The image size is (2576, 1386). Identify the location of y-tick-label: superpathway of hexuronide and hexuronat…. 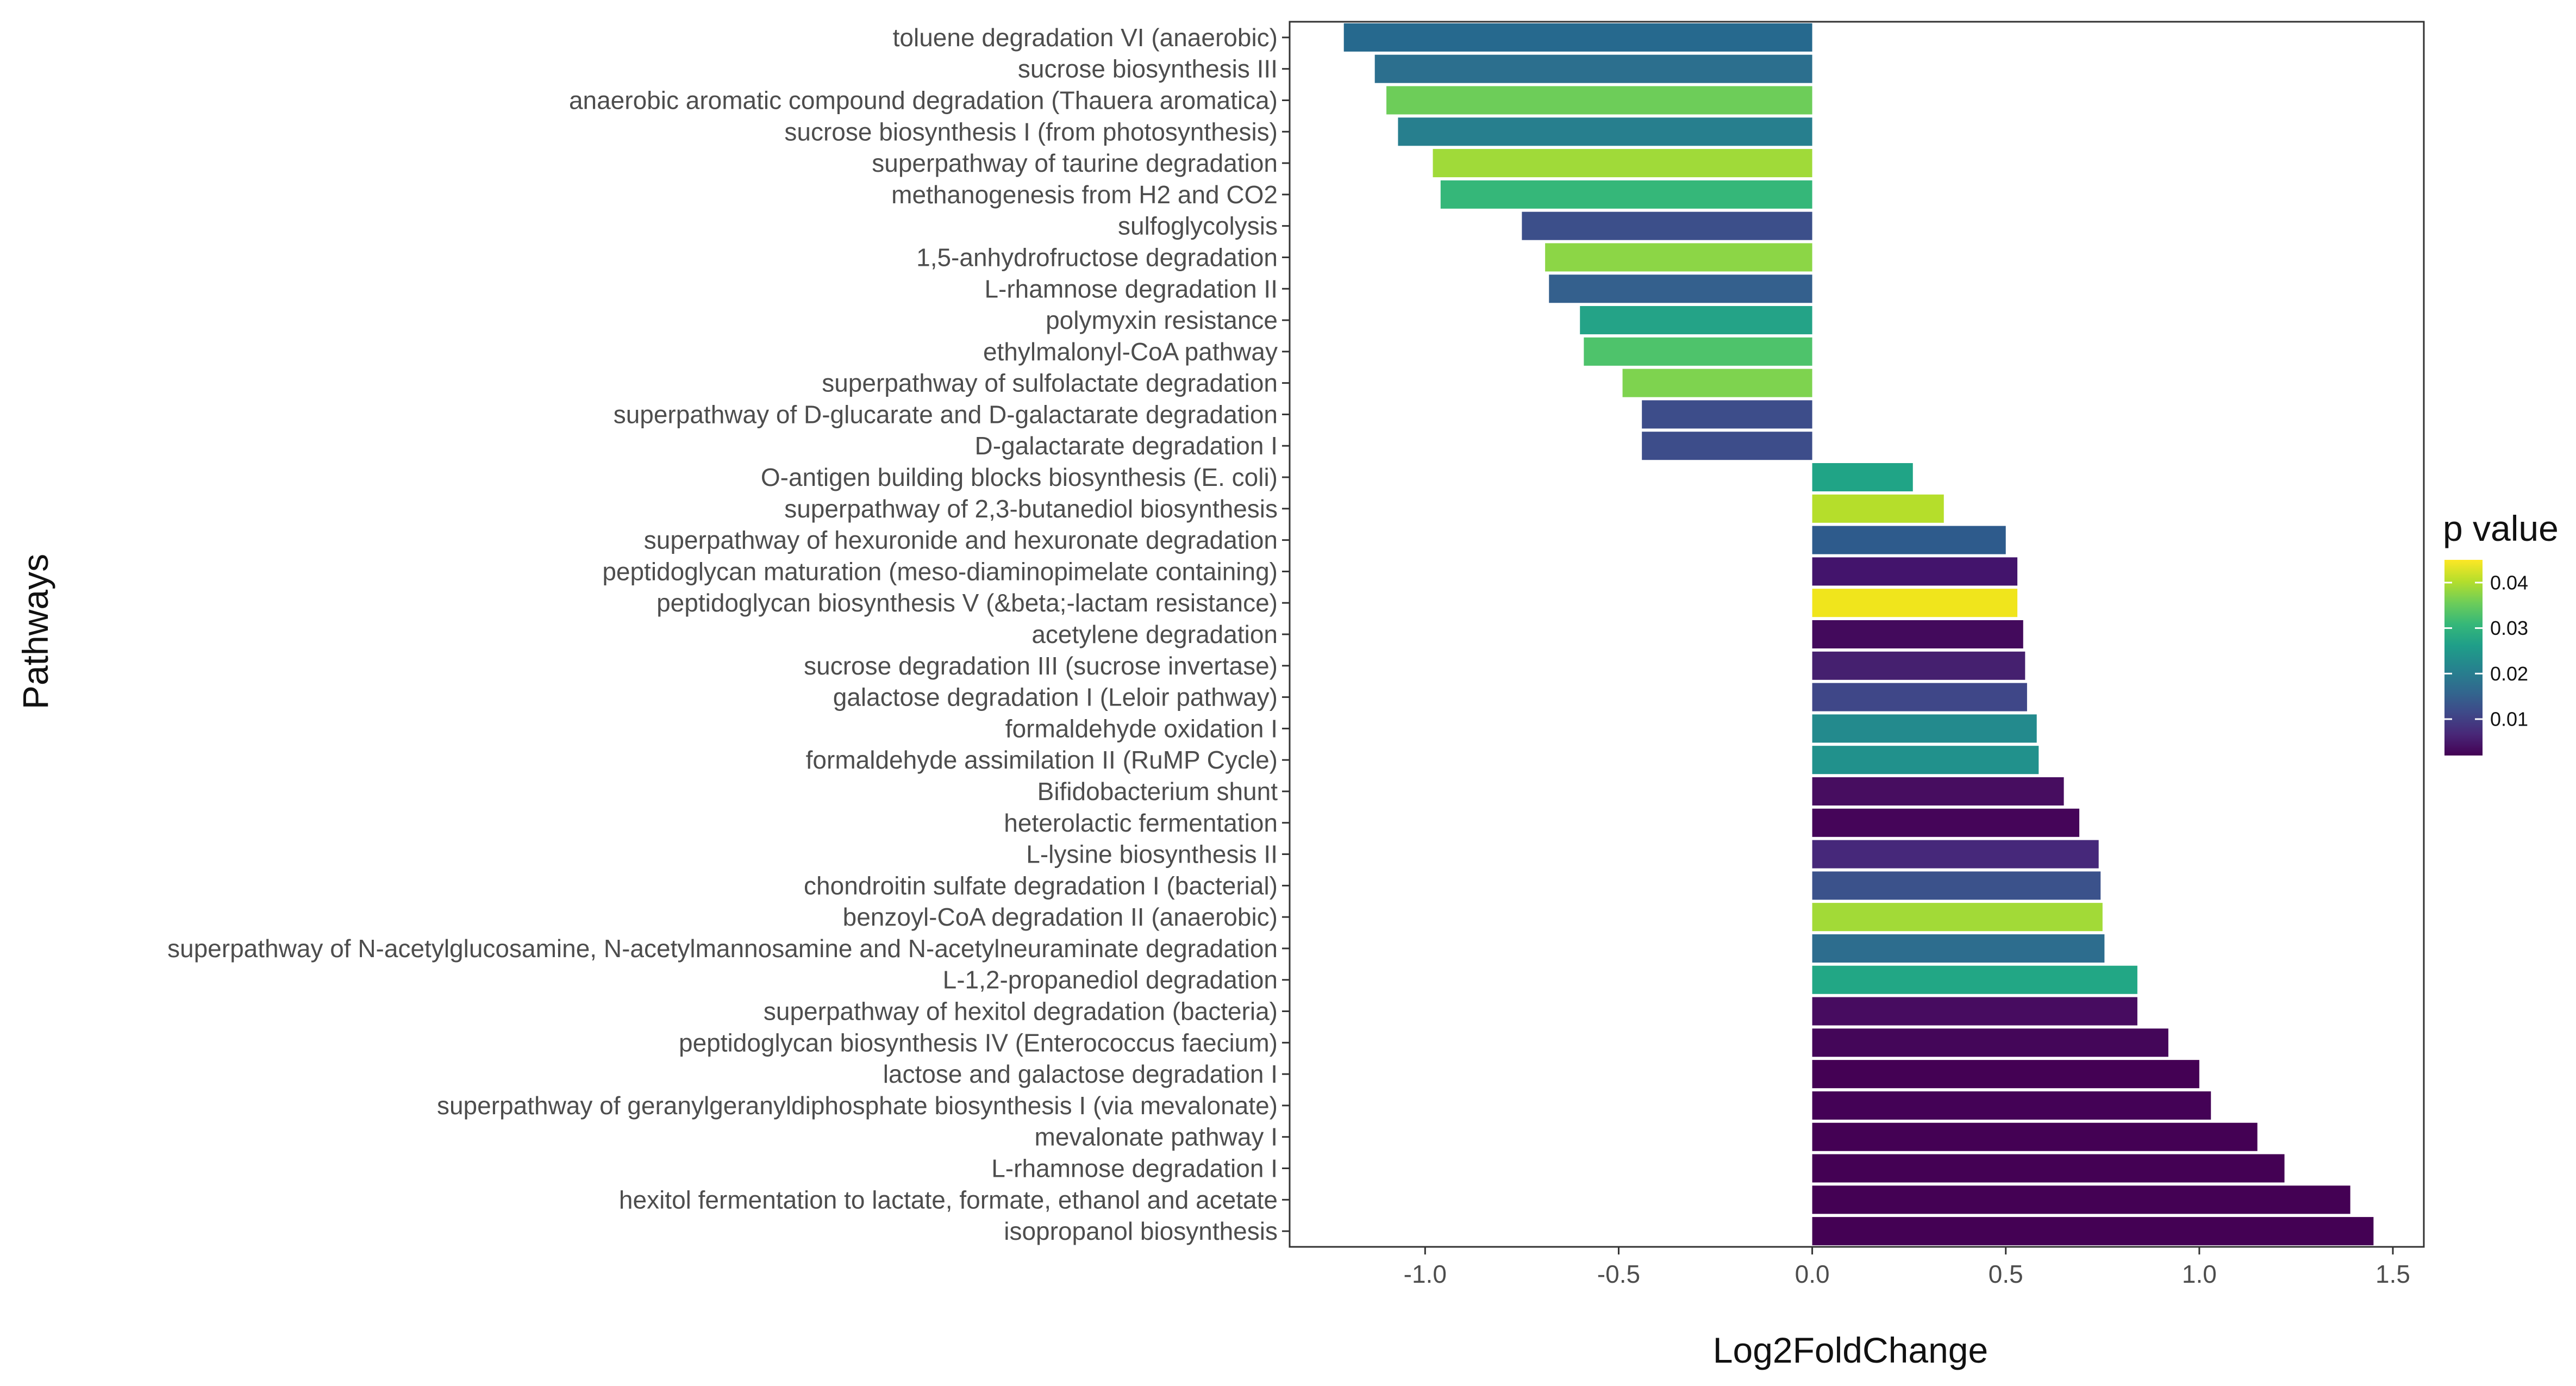
(961, 540).